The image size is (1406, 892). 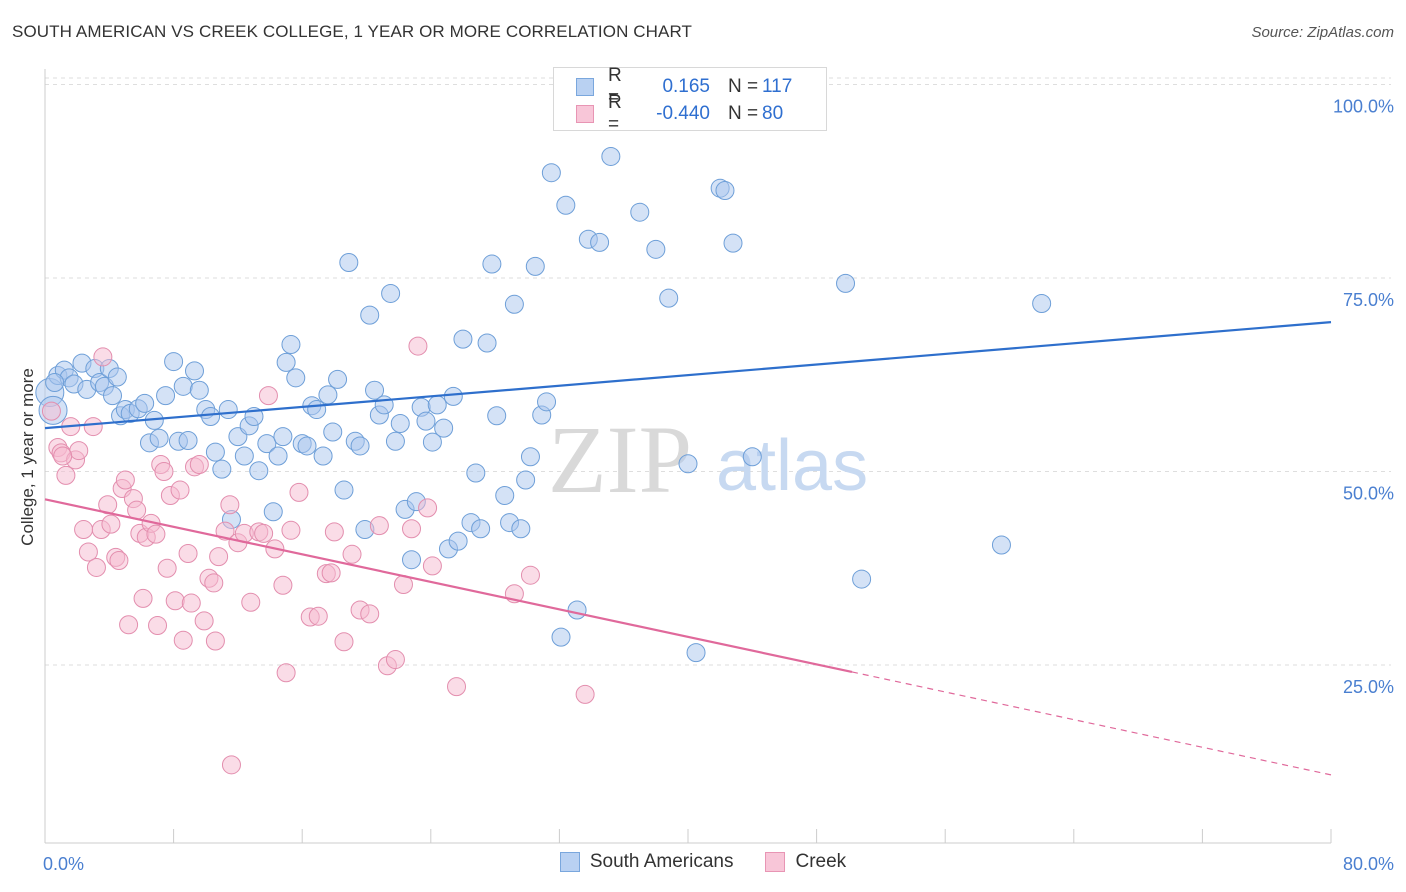 What do you see at coordinates (821, 861) in the screenshot?
I see `legend-label-creek: Creek` at bounding box center [821, 861].